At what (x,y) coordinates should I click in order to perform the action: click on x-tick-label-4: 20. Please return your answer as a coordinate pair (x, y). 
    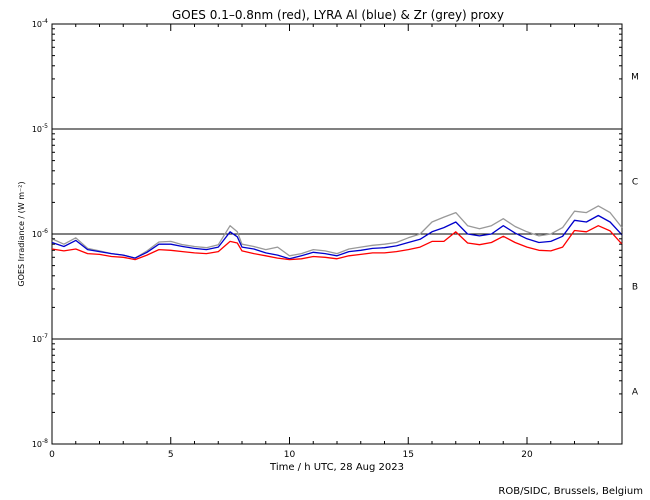
    Looking at the image, I should click on (527, 455).